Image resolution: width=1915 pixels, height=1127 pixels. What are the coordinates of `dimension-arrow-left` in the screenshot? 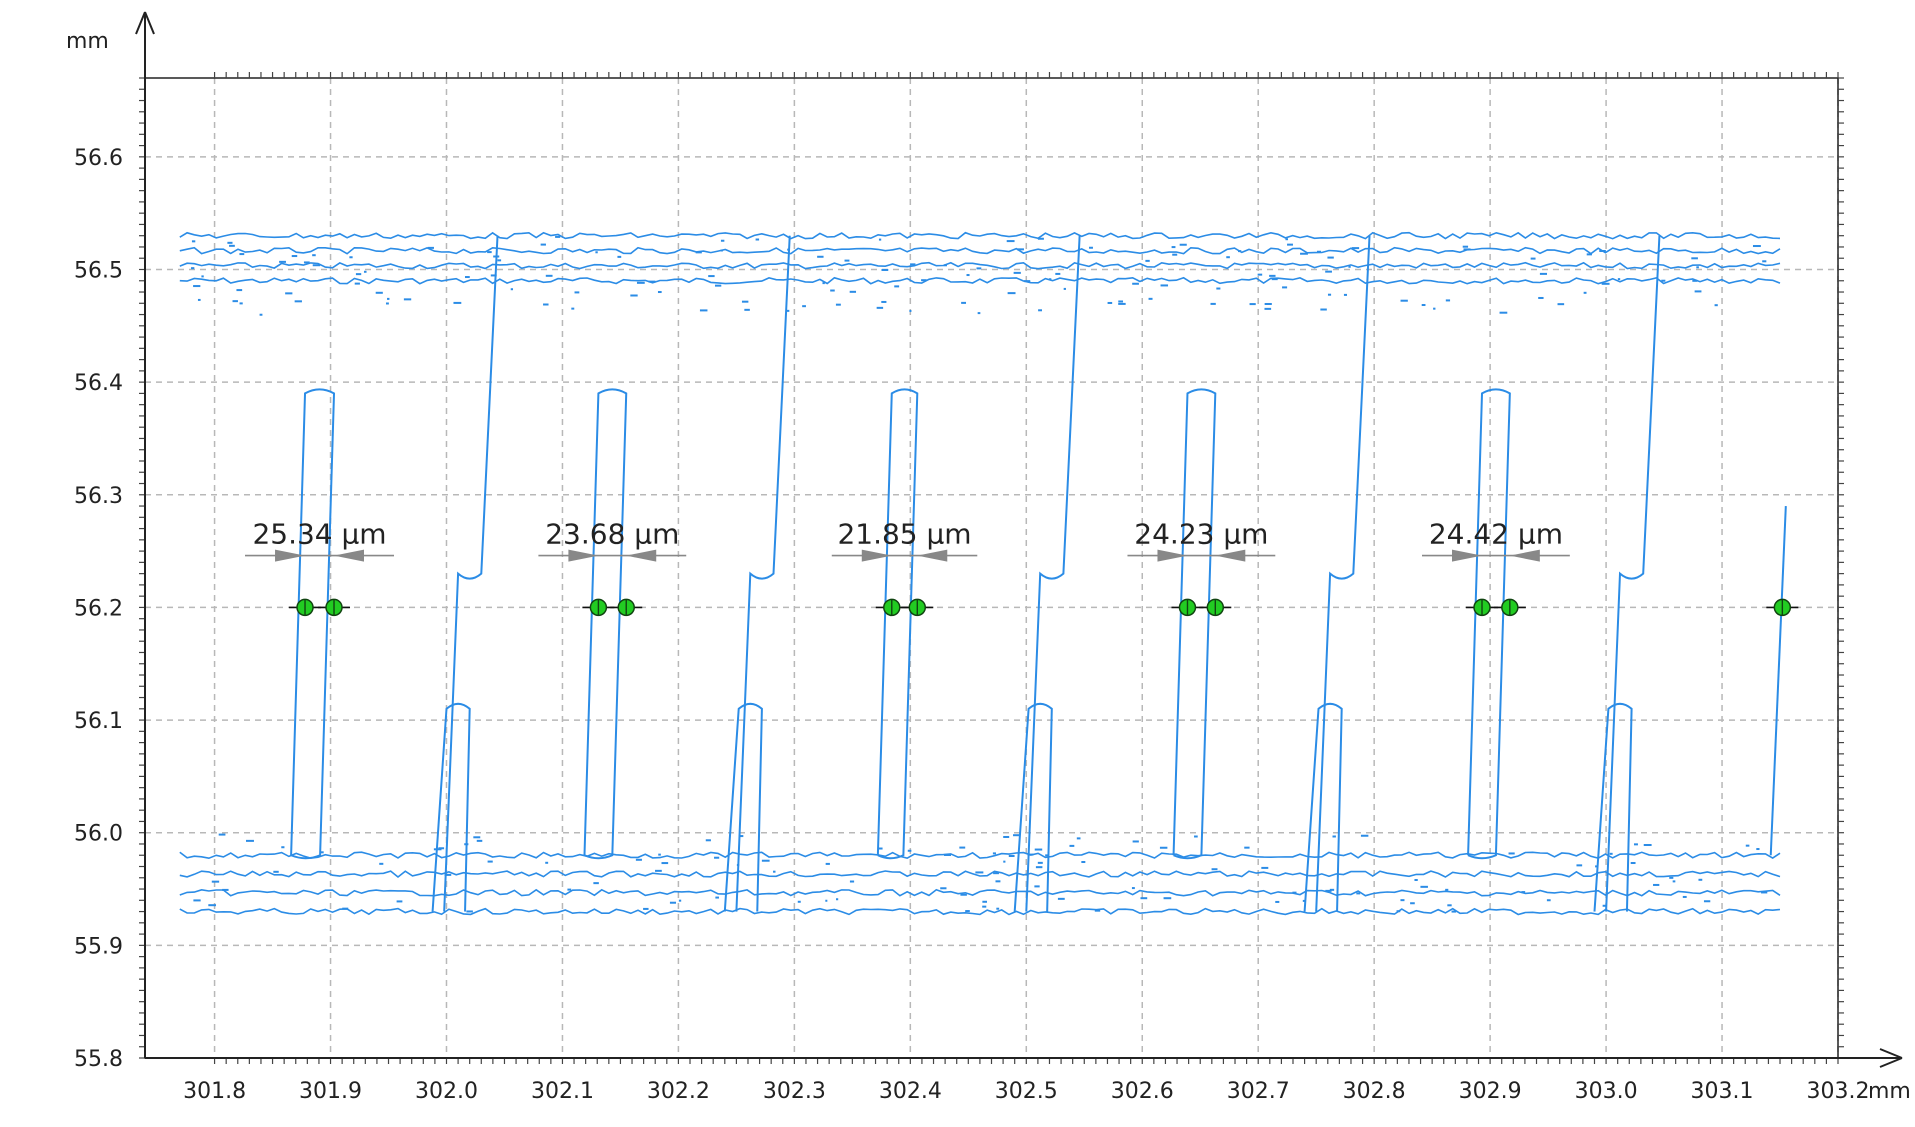 It's located at (1467, 555).